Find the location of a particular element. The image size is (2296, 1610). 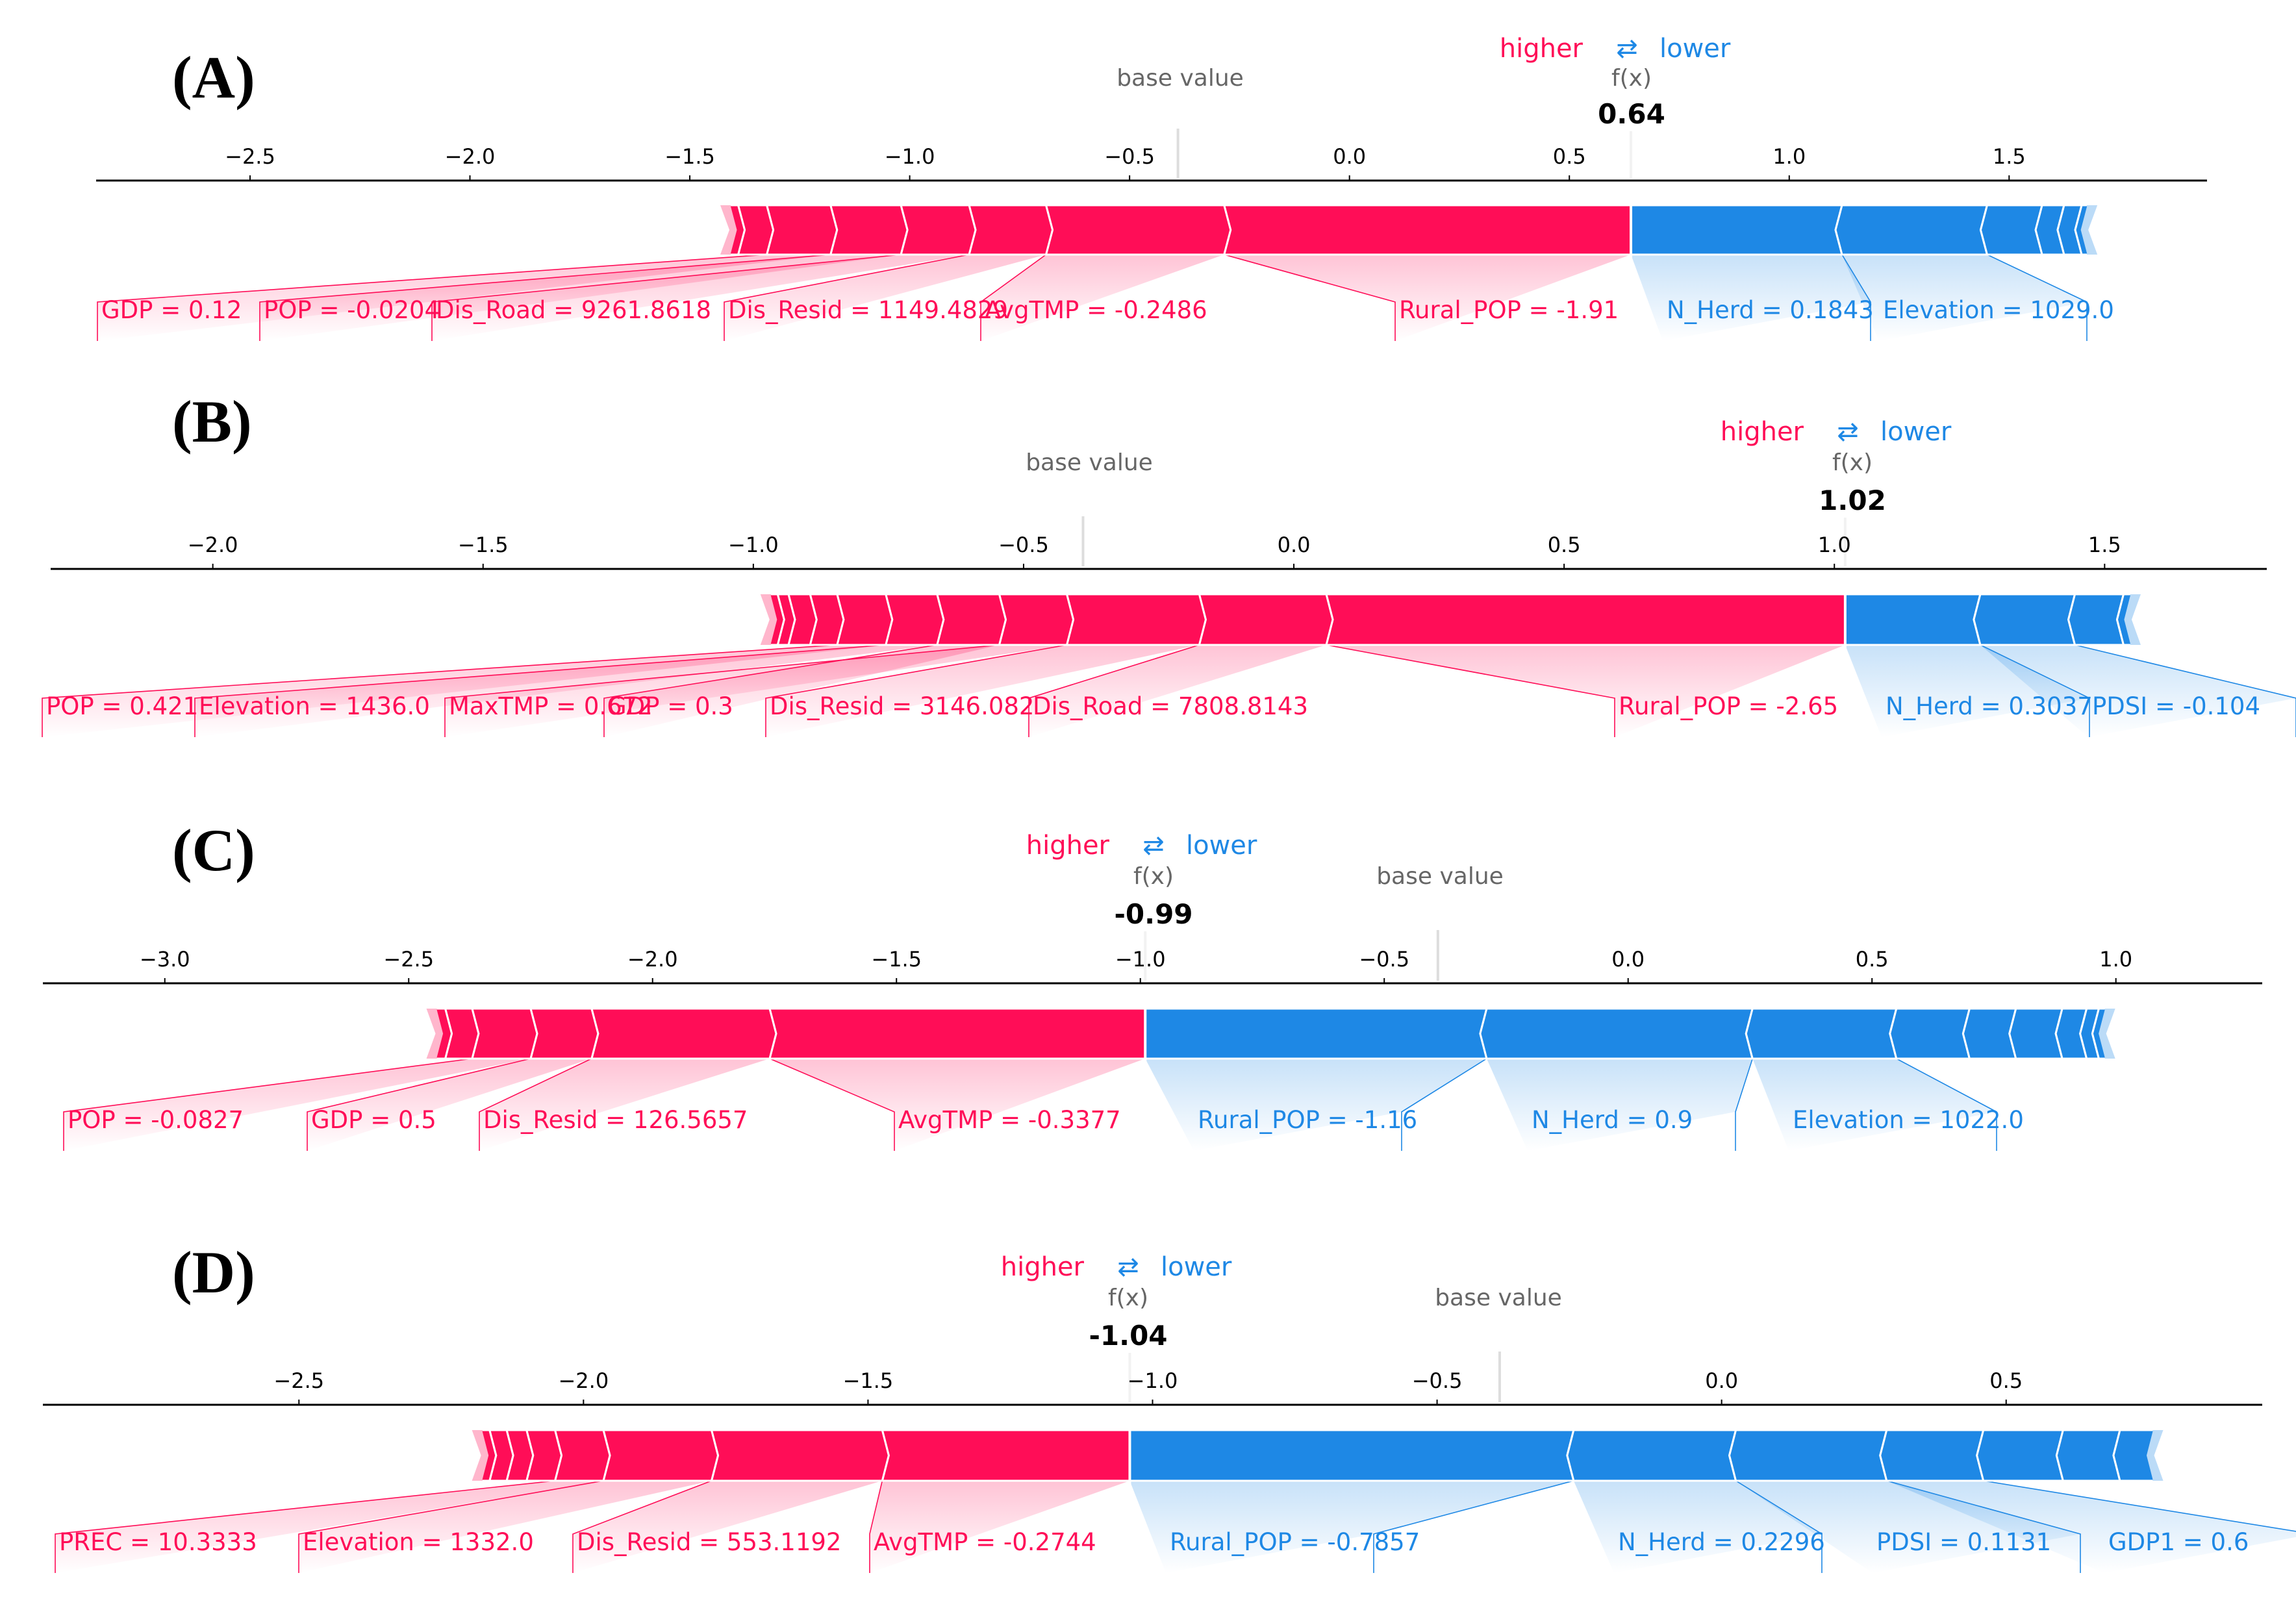

fx-value: -0.99 is located at coordinates (1153, 914).